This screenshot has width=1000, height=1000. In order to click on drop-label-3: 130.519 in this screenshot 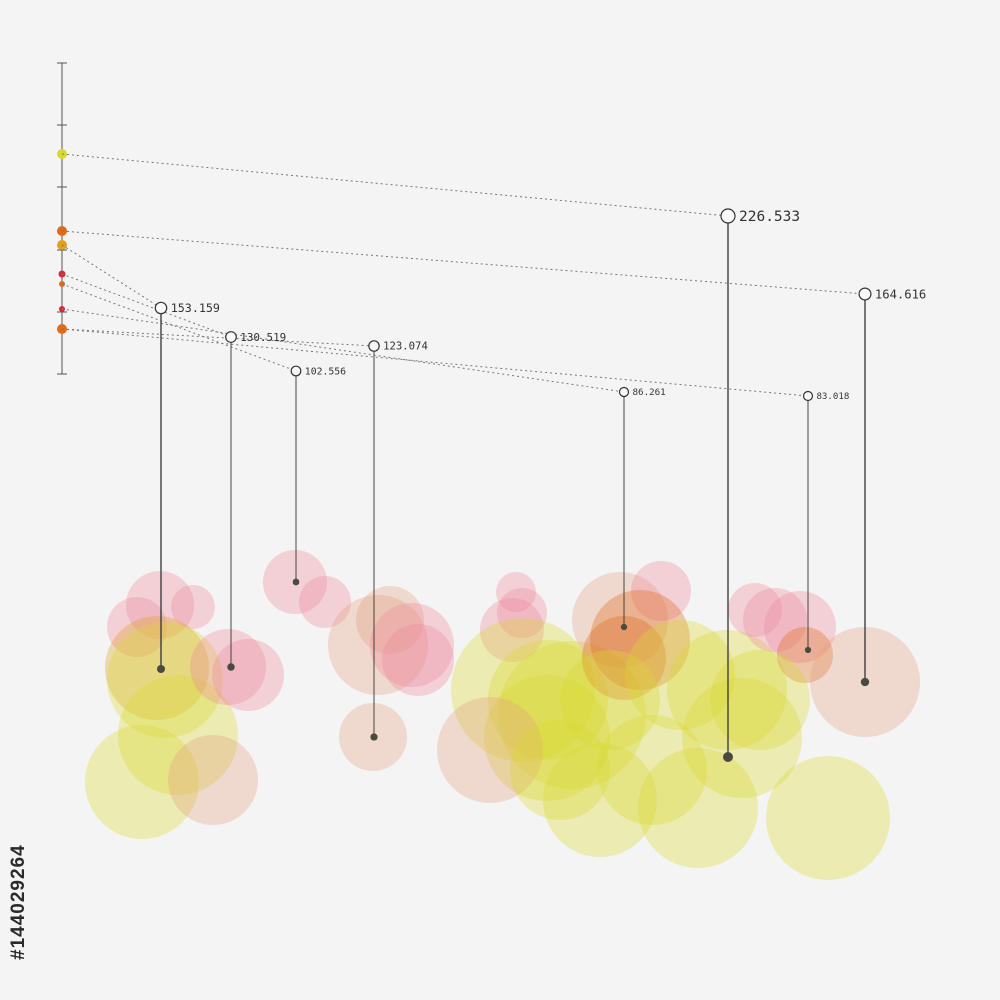, I will do `click(263, 337)`.